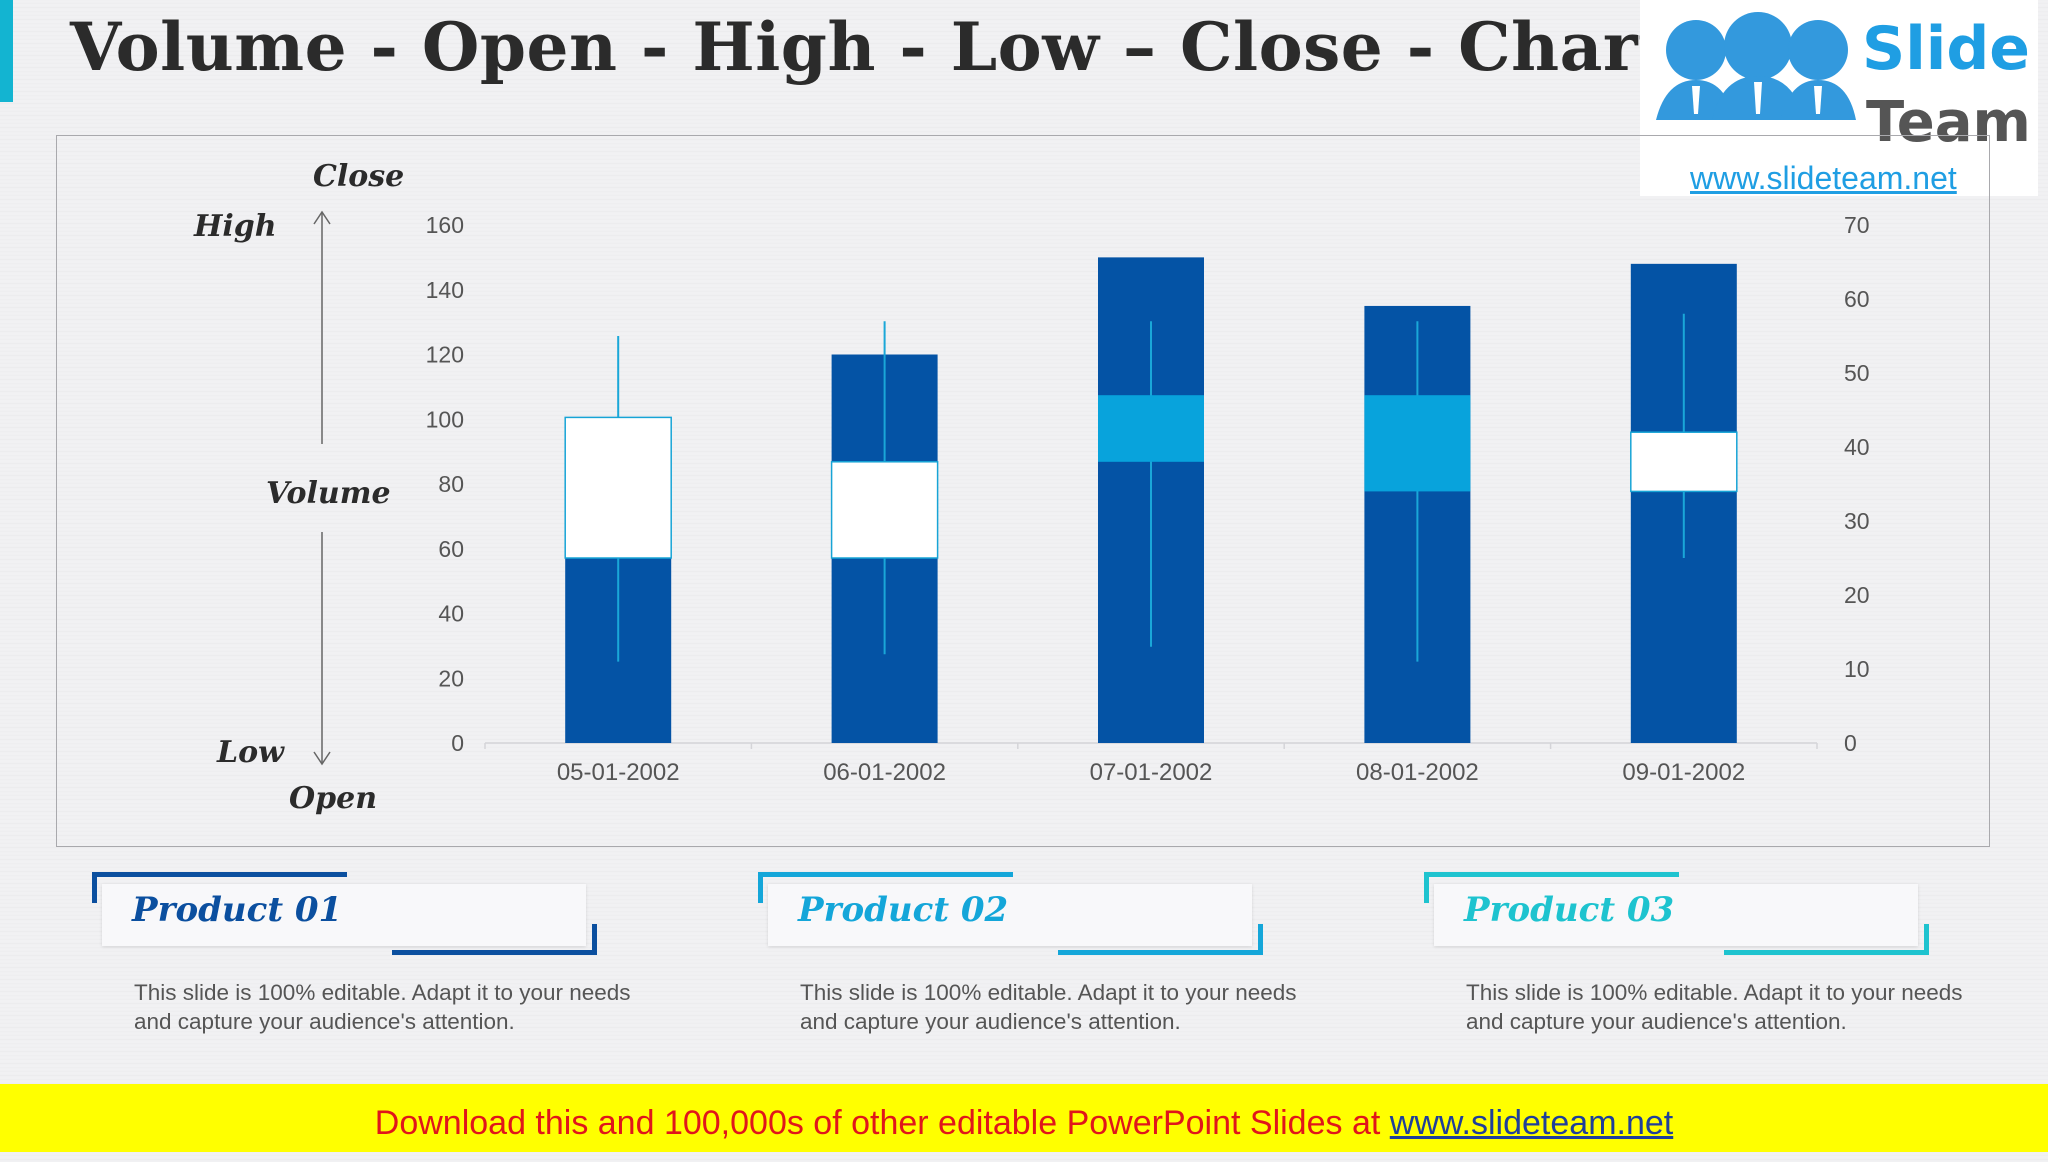 The width and height of the screenshot is (2048, 1162). I want to click on left-axis-tick-label: 60, so click(451, 549).